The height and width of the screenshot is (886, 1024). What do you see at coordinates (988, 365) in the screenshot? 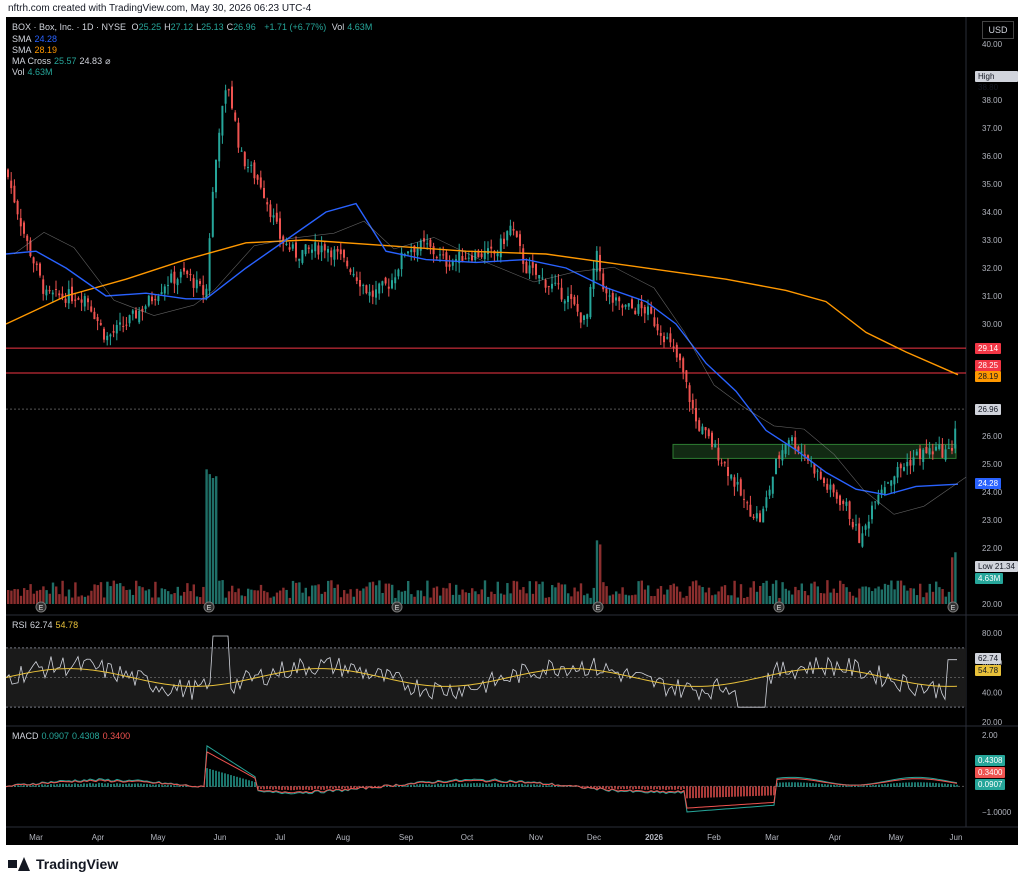
I see `level2-tag: 28.25` at bounding box center [988, 365].